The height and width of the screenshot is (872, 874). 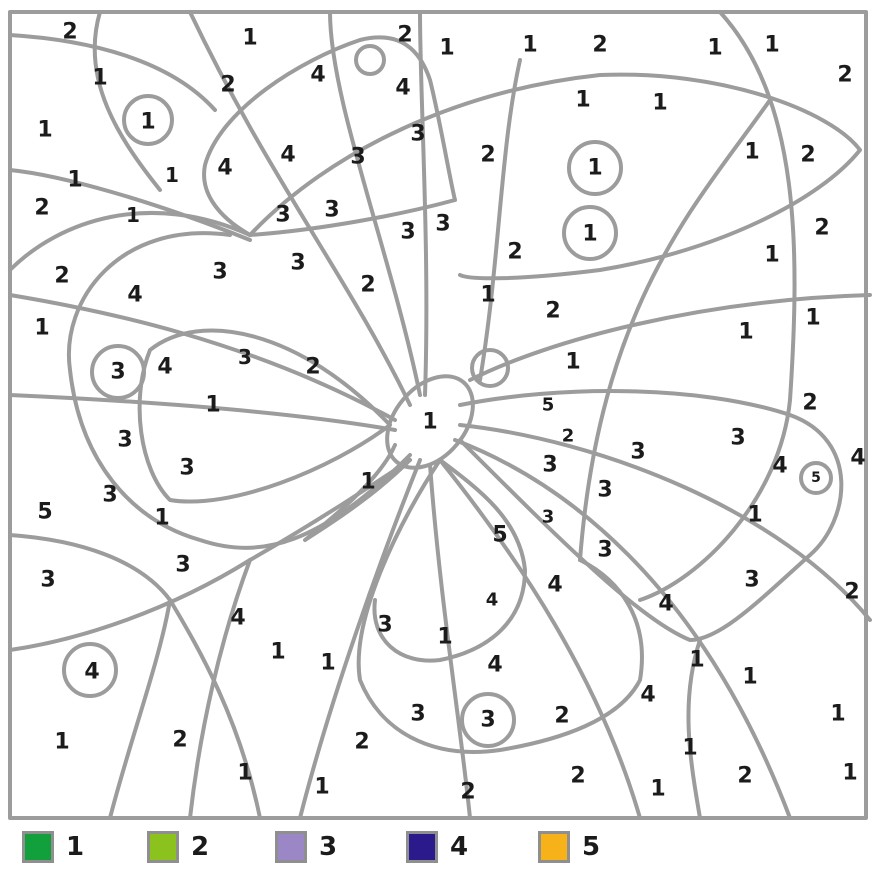 I want to click on legend-item-3: 3, so click(x=306, y=847).